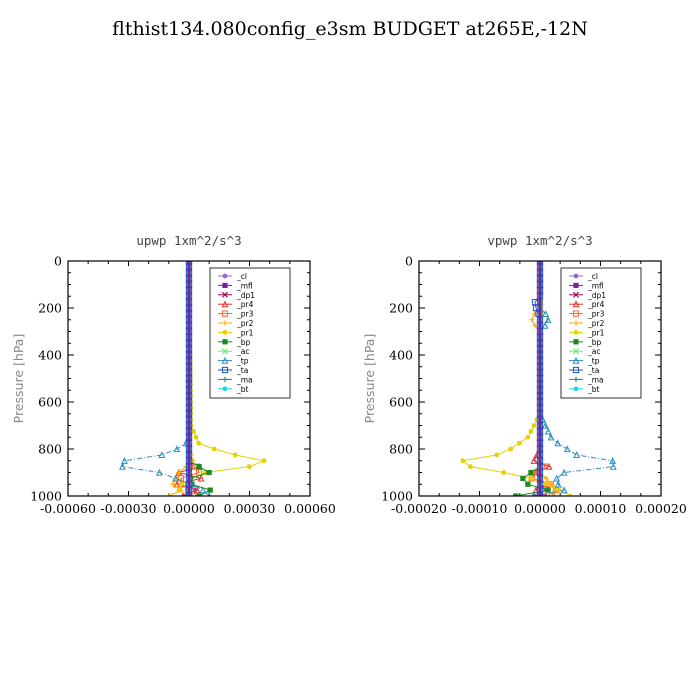 Image resolution: width=700 pixels, height=700 pixels. What do you see at coordinates (594, 342) in the screenshot?
I see `legend-label: _bp` at bounding box center [594, 342].